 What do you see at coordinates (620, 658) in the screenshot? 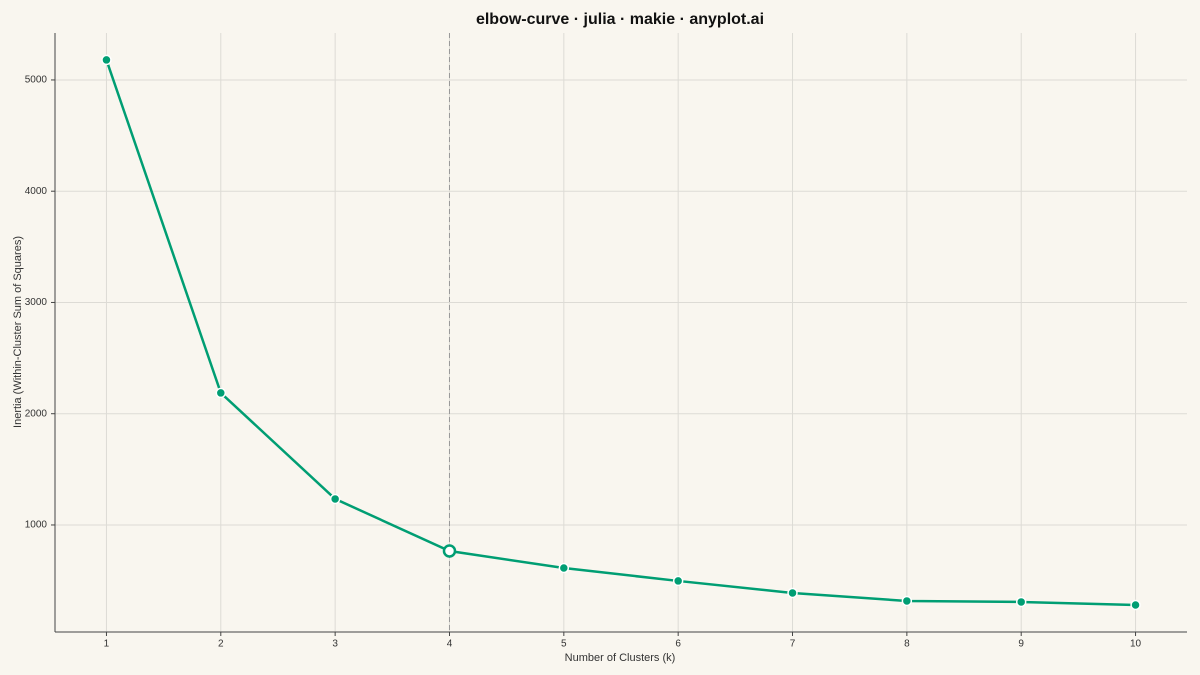
I see `x-axis-label: Number of Clusters (k)` at bounding box center [620, 658].